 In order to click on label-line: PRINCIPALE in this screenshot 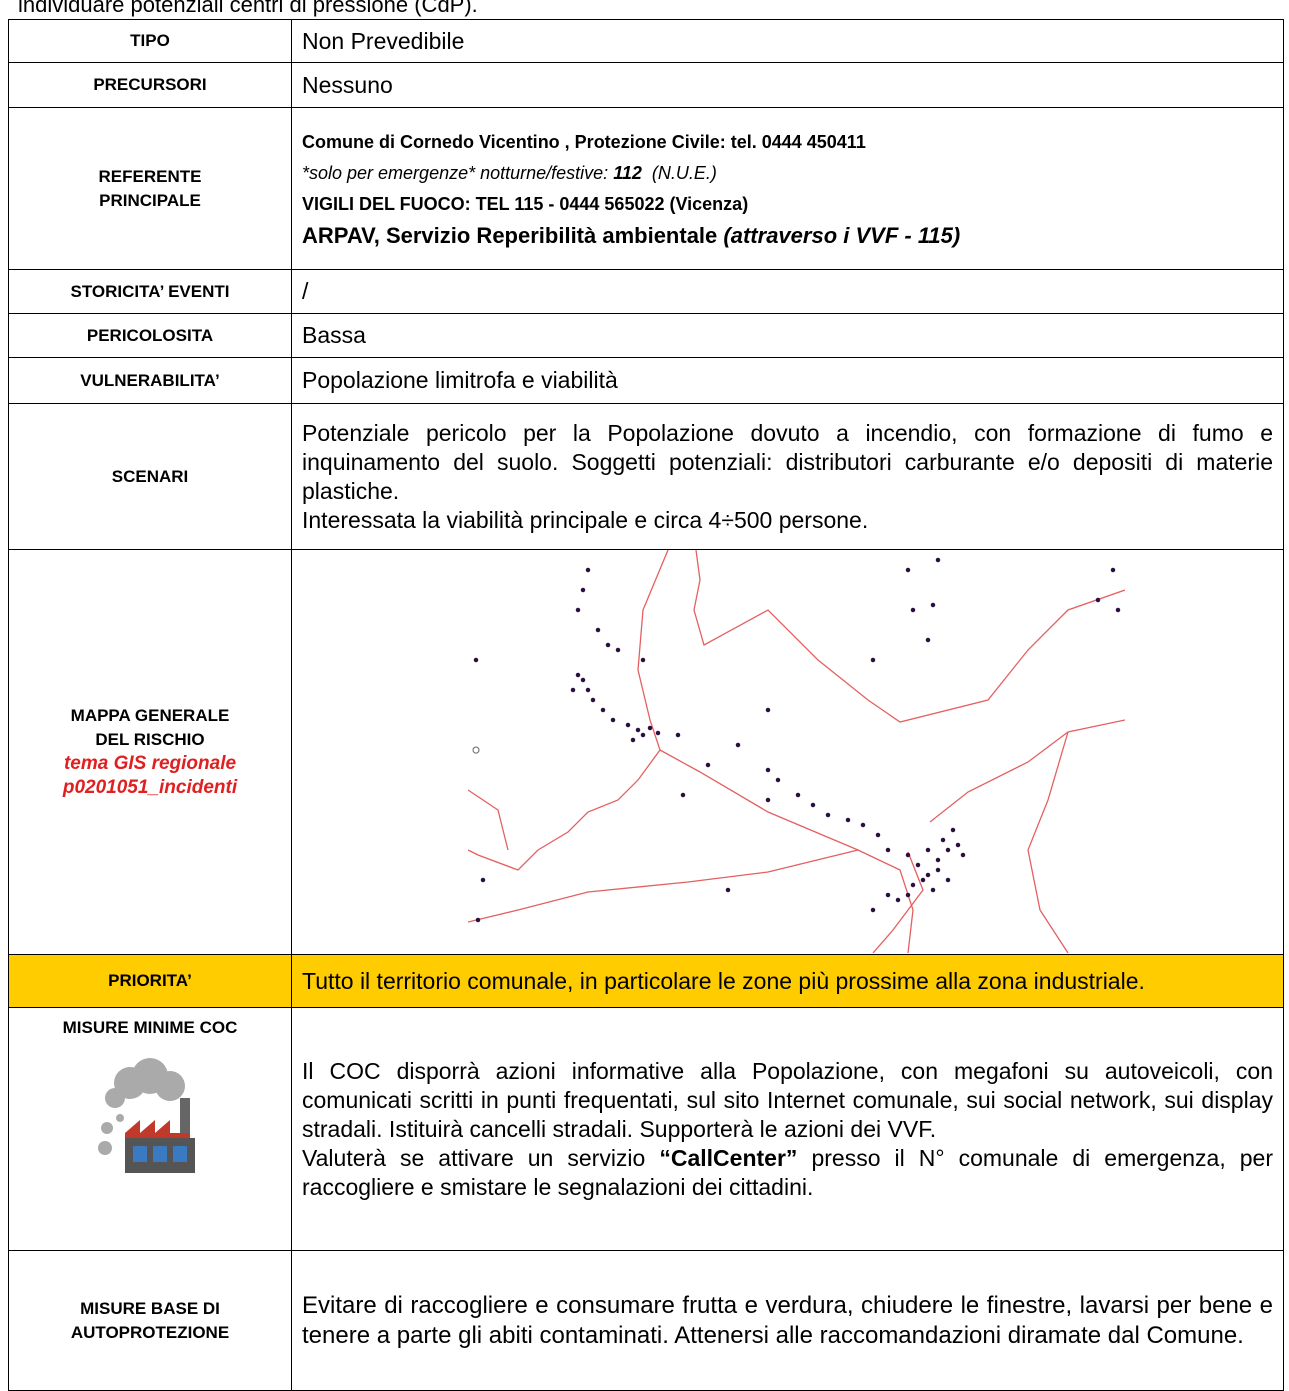, I will do `click(150, 200)`.